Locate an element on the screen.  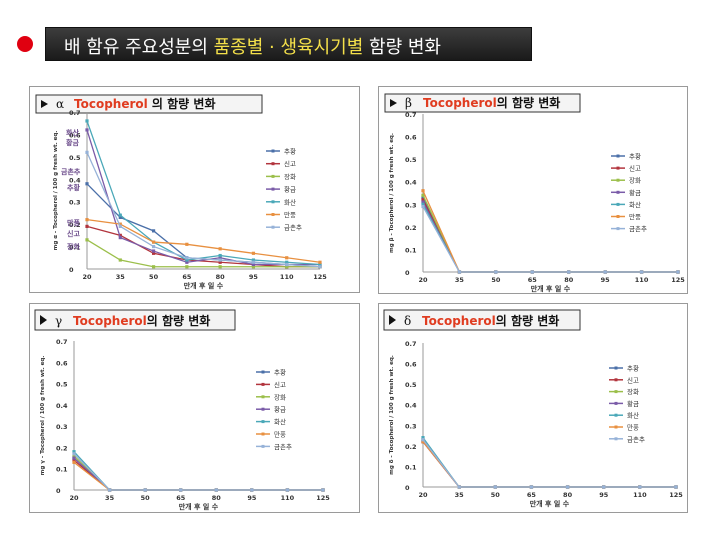
series-line-신고 is located at coordinates (549, 464).